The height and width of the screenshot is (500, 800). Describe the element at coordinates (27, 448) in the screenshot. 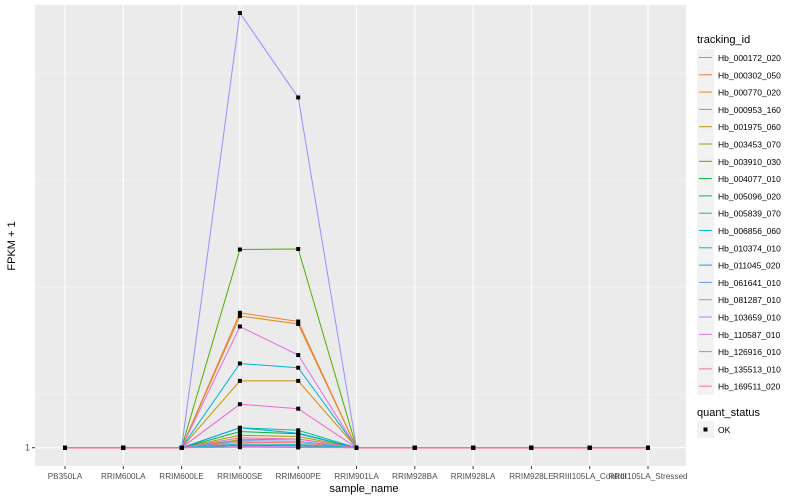

I see `y-tick-label: 1` at that location.